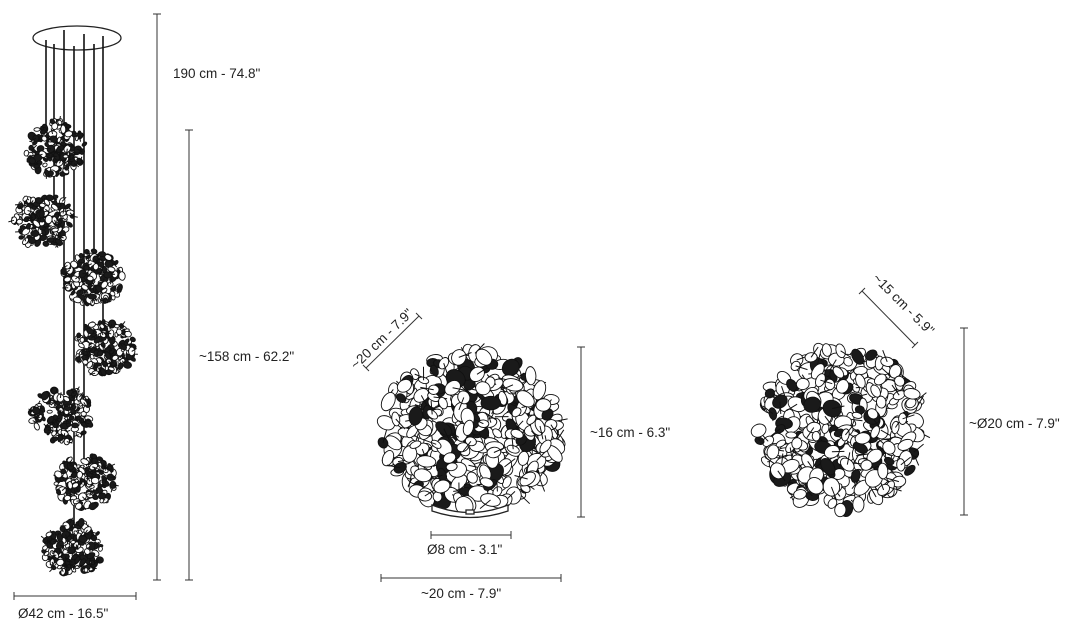  I want to click on switch-icon, so click(470, 512).